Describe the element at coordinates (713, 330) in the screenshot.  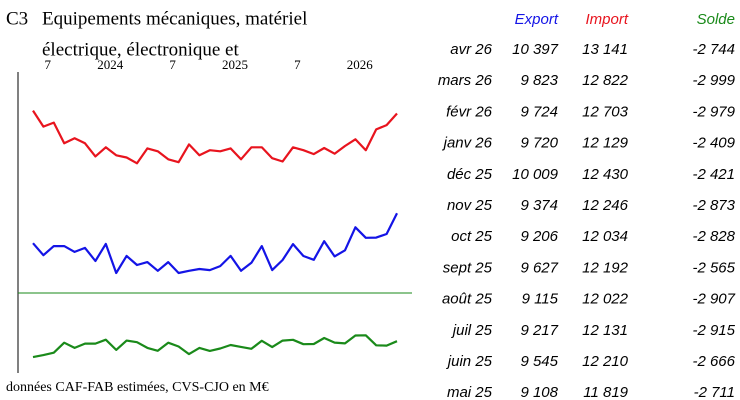
I see `cell-value: -2 915` at that location.